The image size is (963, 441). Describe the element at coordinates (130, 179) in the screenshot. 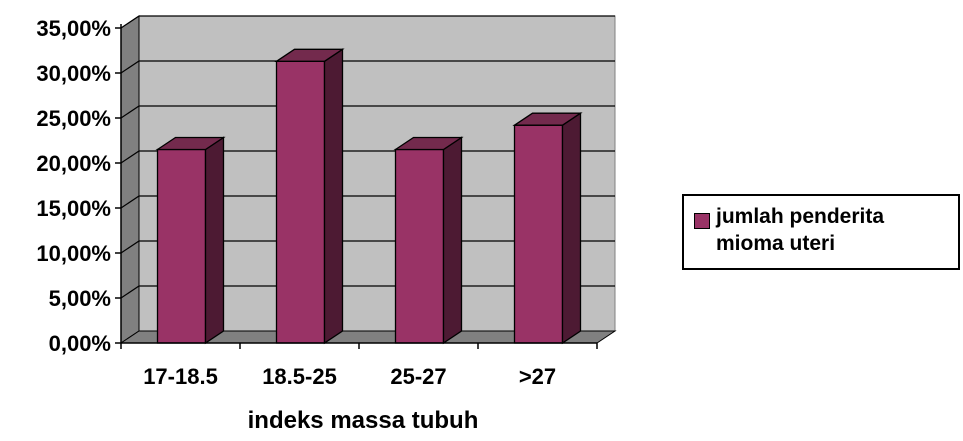

I see `plot-side-wall` at that location.